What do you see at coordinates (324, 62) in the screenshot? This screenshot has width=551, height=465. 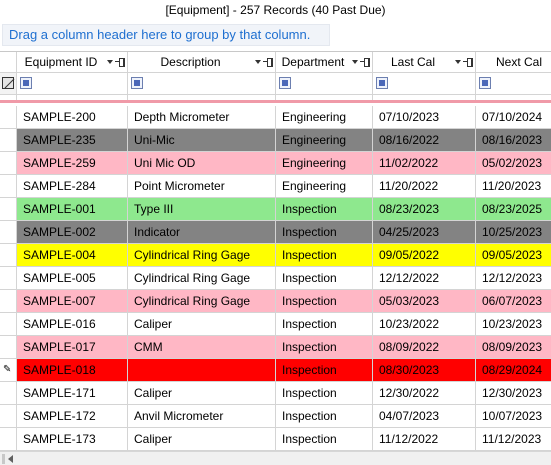 I see `column-header-department: Department` at bounding box center [324, 62].